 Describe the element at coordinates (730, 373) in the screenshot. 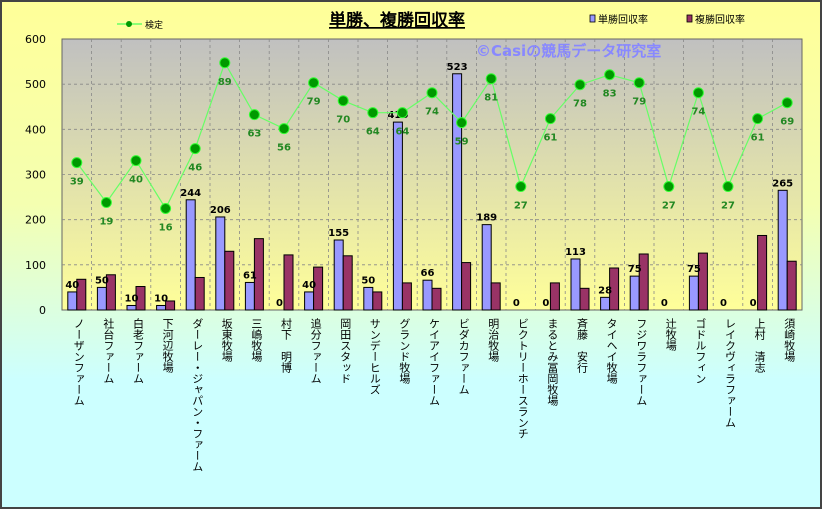

I see `x-tick-label: レイクヴィラファーム` at that location.